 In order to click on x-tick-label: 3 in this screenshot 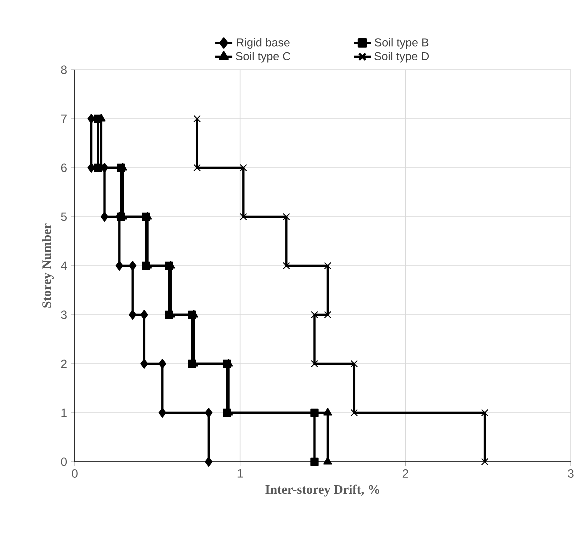, I will do `click(571, 474)`.